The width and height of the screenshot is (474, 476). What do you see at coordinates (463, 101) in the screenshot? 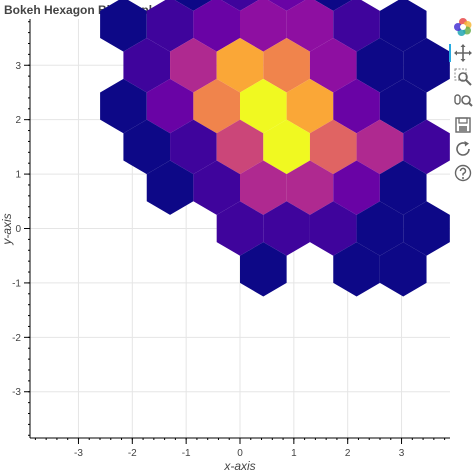
I see `wheel-zoom-icon` at bounding box center [463, 101].